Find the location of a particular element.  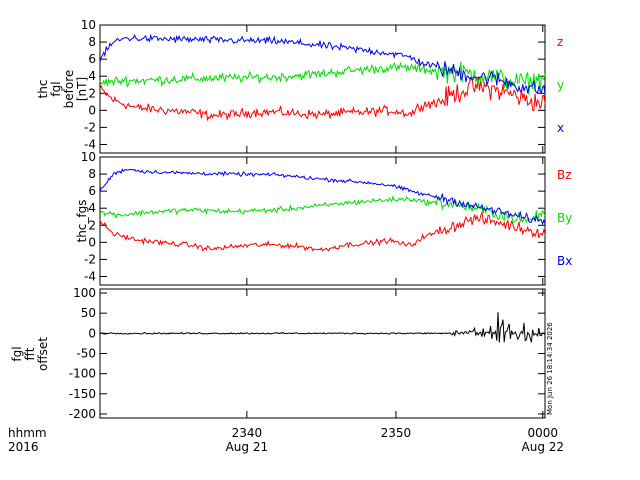

x-tick-label-time: 0000 is located at coordinates (543, 433).